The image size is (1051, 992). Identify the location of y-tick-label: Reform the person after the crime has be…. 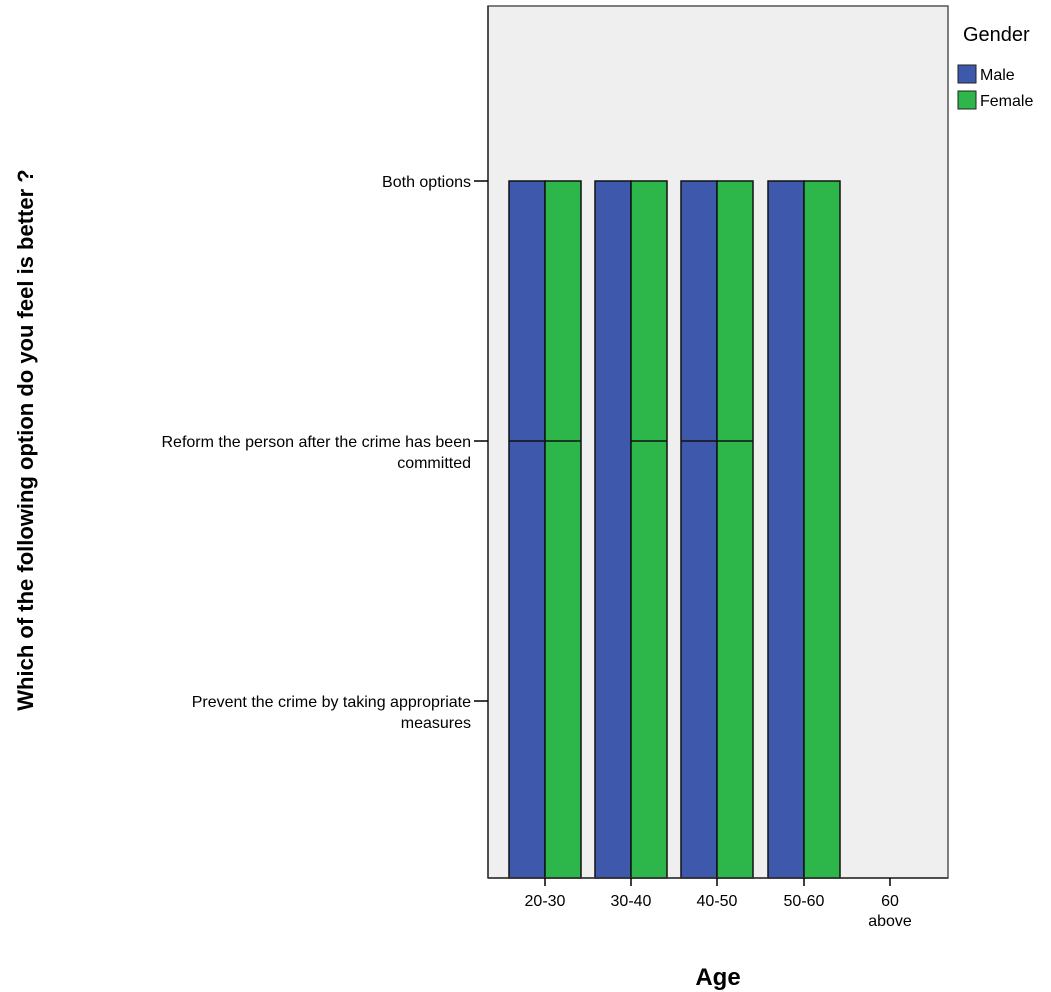
(317, 442).